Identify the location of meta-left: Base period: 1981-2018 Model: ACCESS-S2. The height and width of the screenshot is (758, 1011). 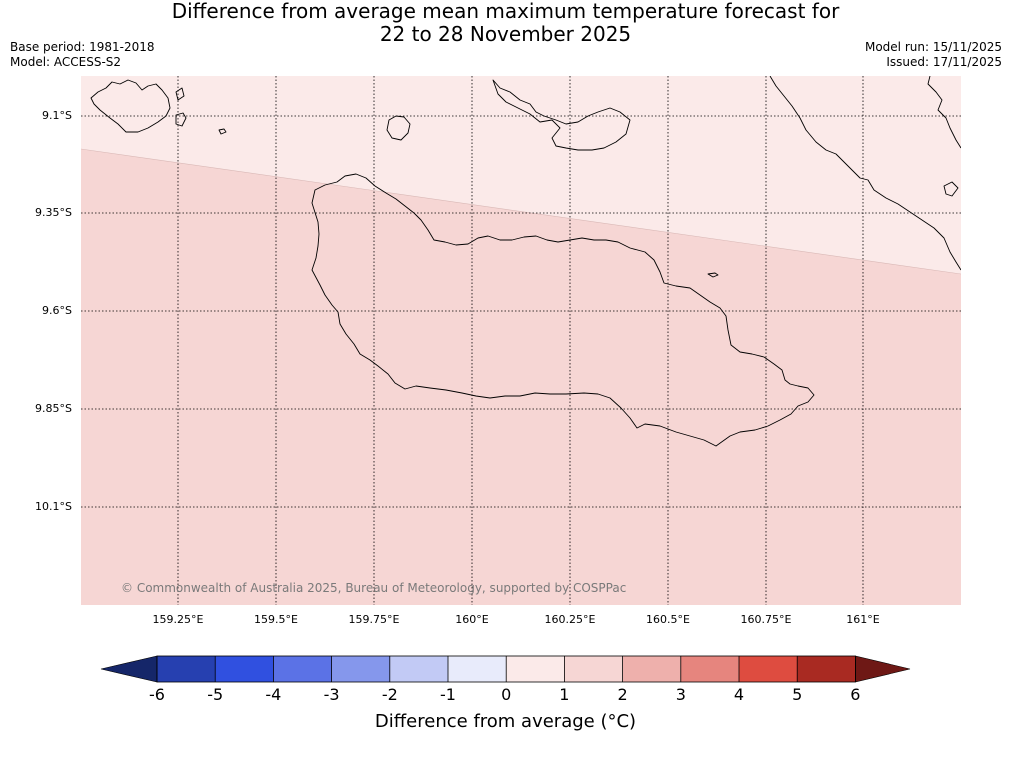
(82, 55).